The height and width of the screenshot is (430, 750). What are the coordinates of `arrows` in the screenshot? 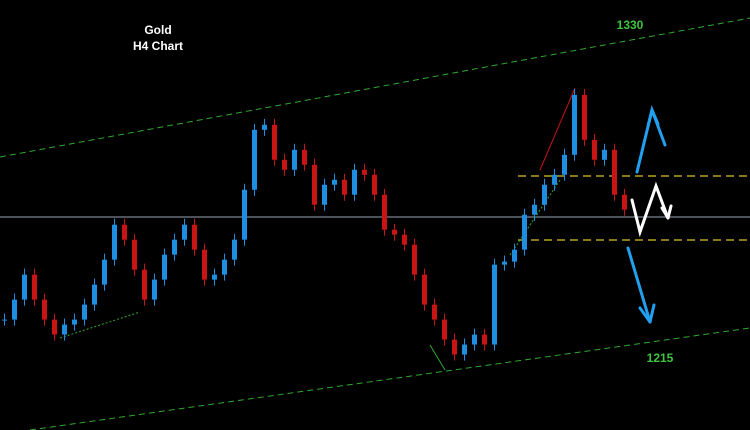 It's located at (649, 214).